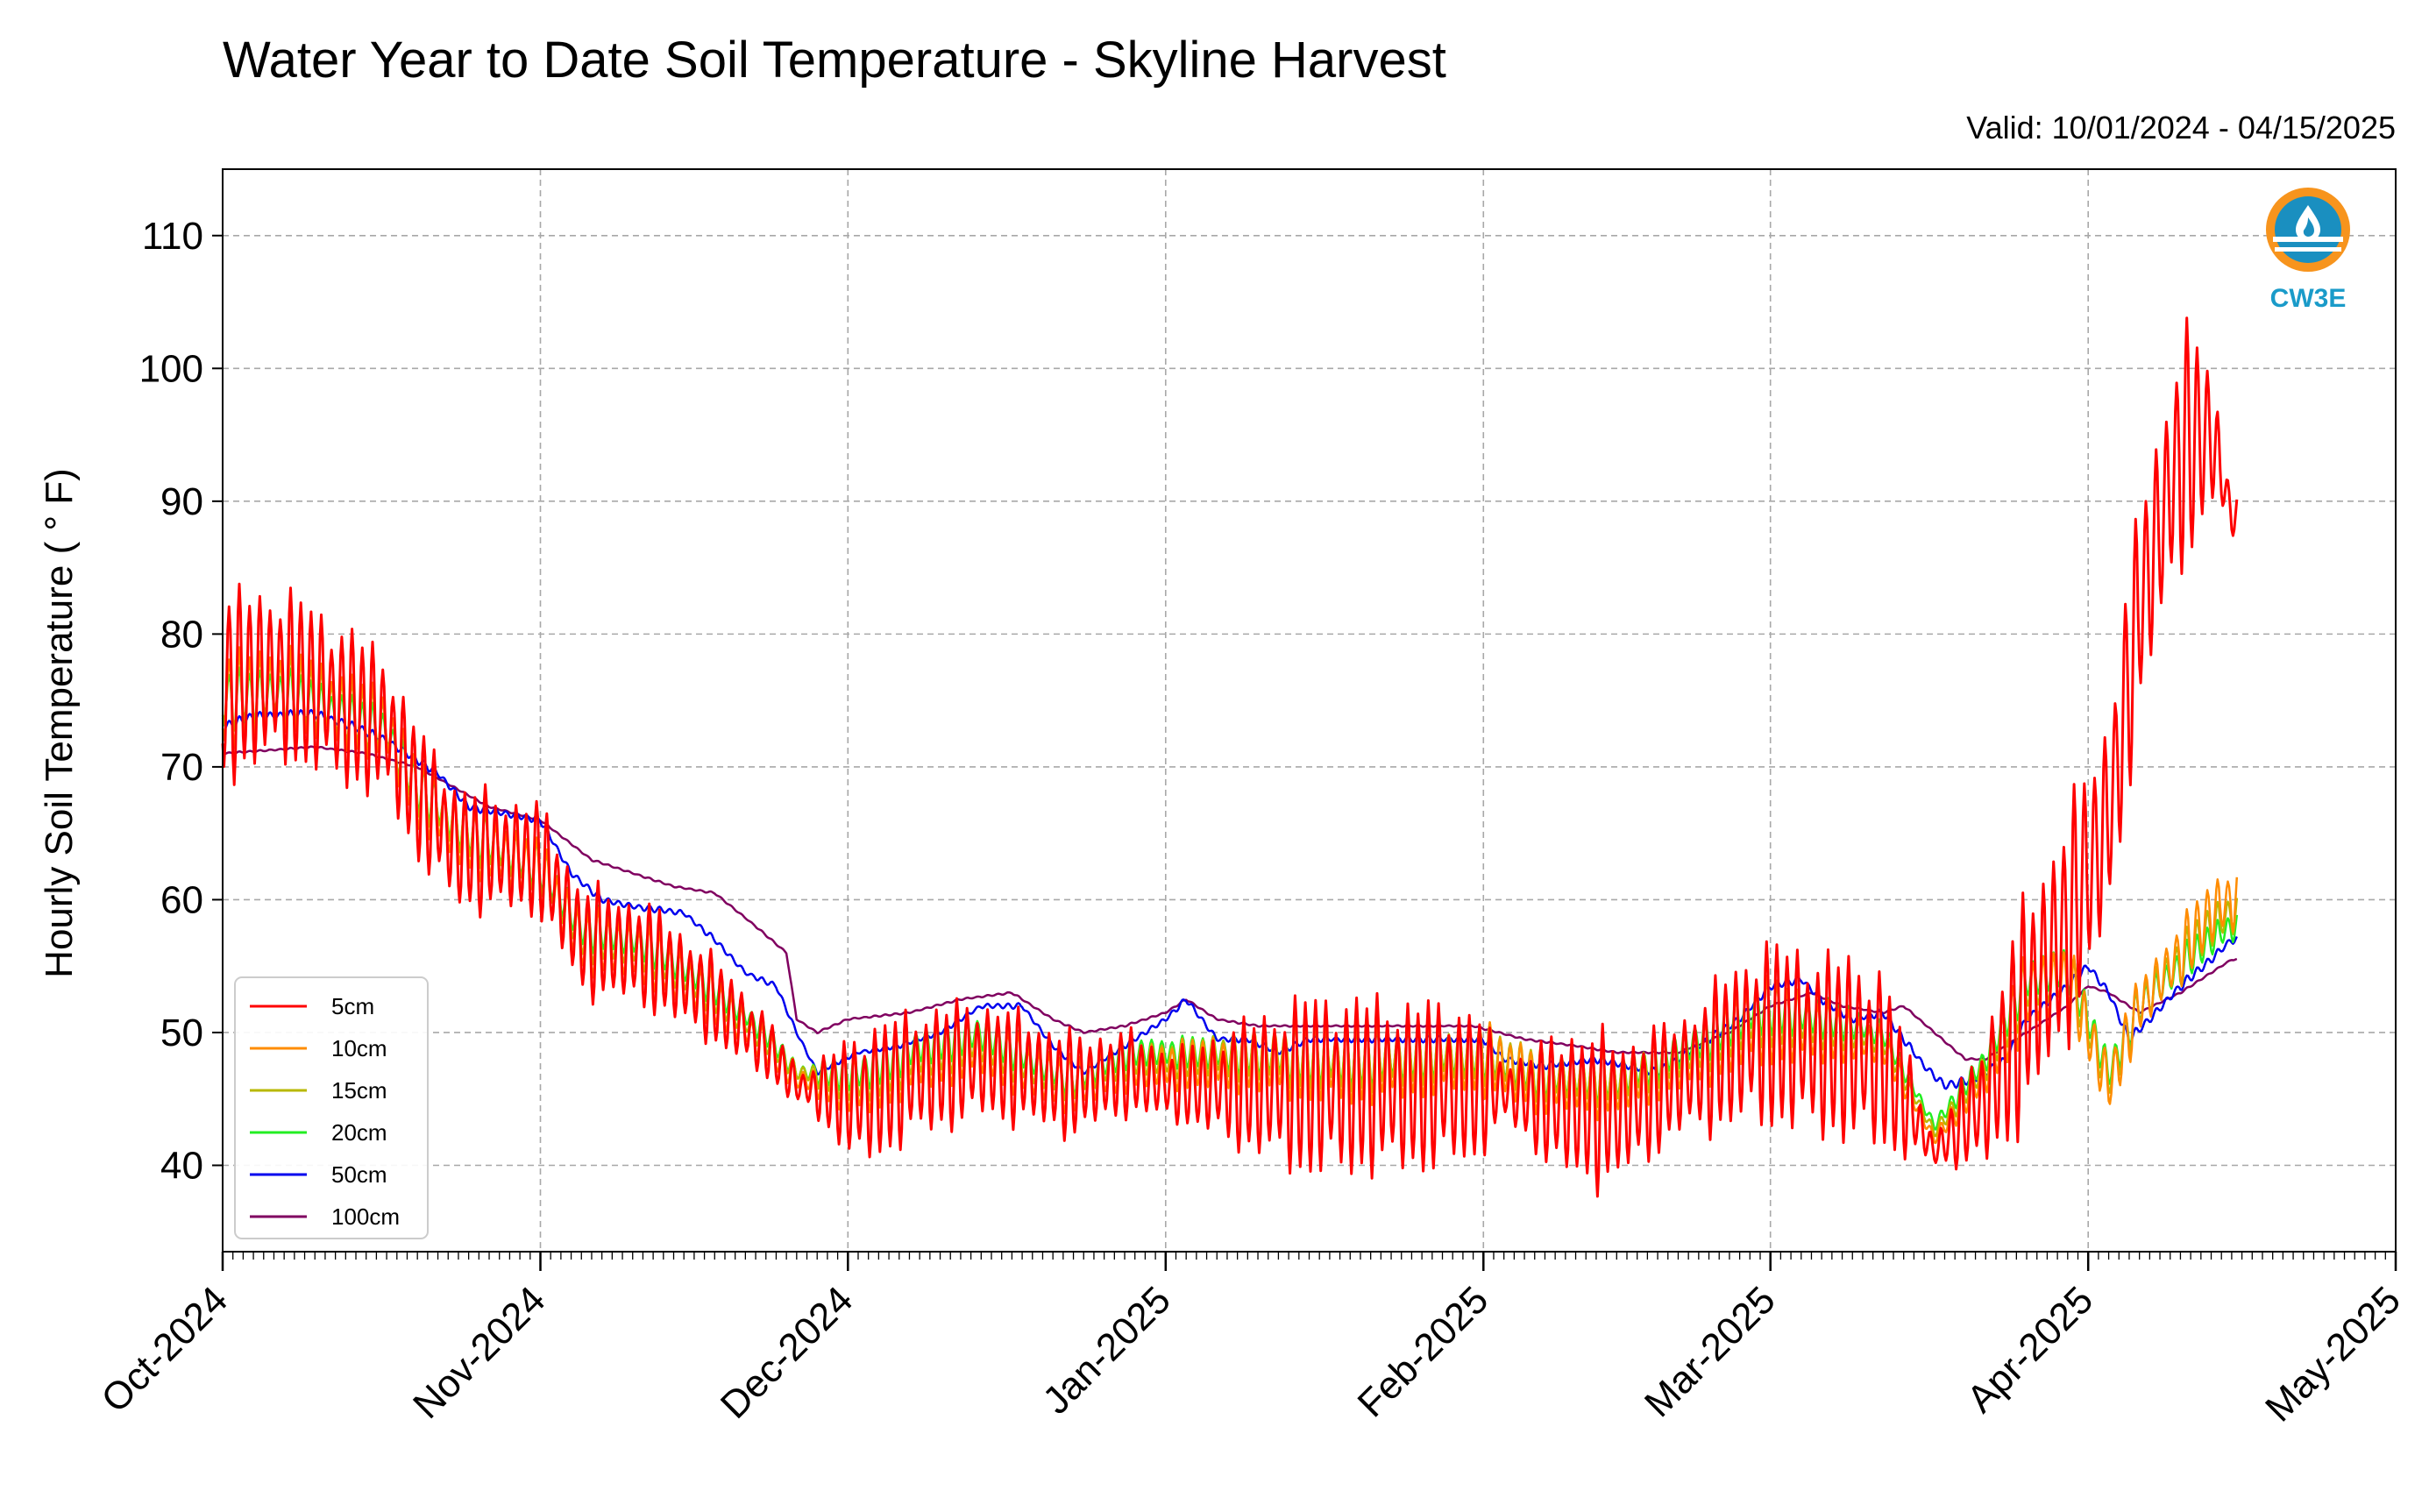  I want to click on x-tick-label: Dec-2024, so click(787, 1352).